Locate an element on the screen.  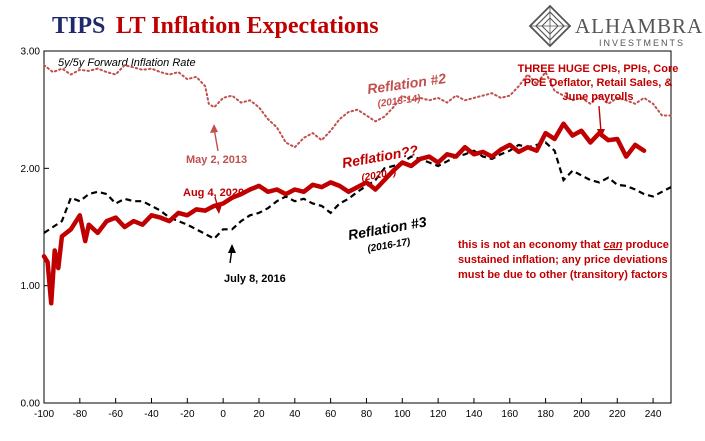
chart-title-part1: TIPS is located at coordinates (78, 26).